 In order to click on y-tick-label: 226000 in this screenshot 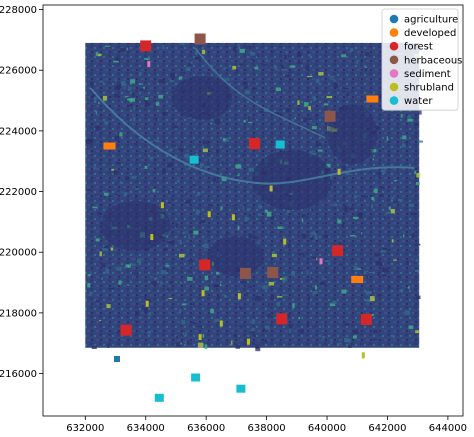, I will do `click(18, 71)`.